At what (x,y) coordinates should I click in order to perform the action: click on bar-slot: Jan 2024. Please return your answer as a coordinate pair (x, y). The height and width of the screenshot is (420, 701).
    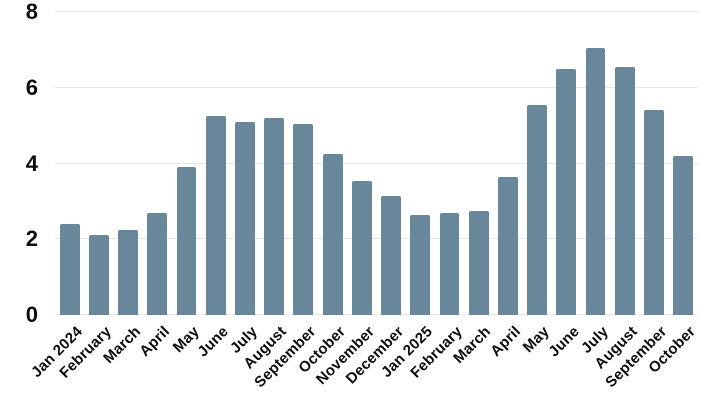
    Looking at the image, I should click on (57, 196).